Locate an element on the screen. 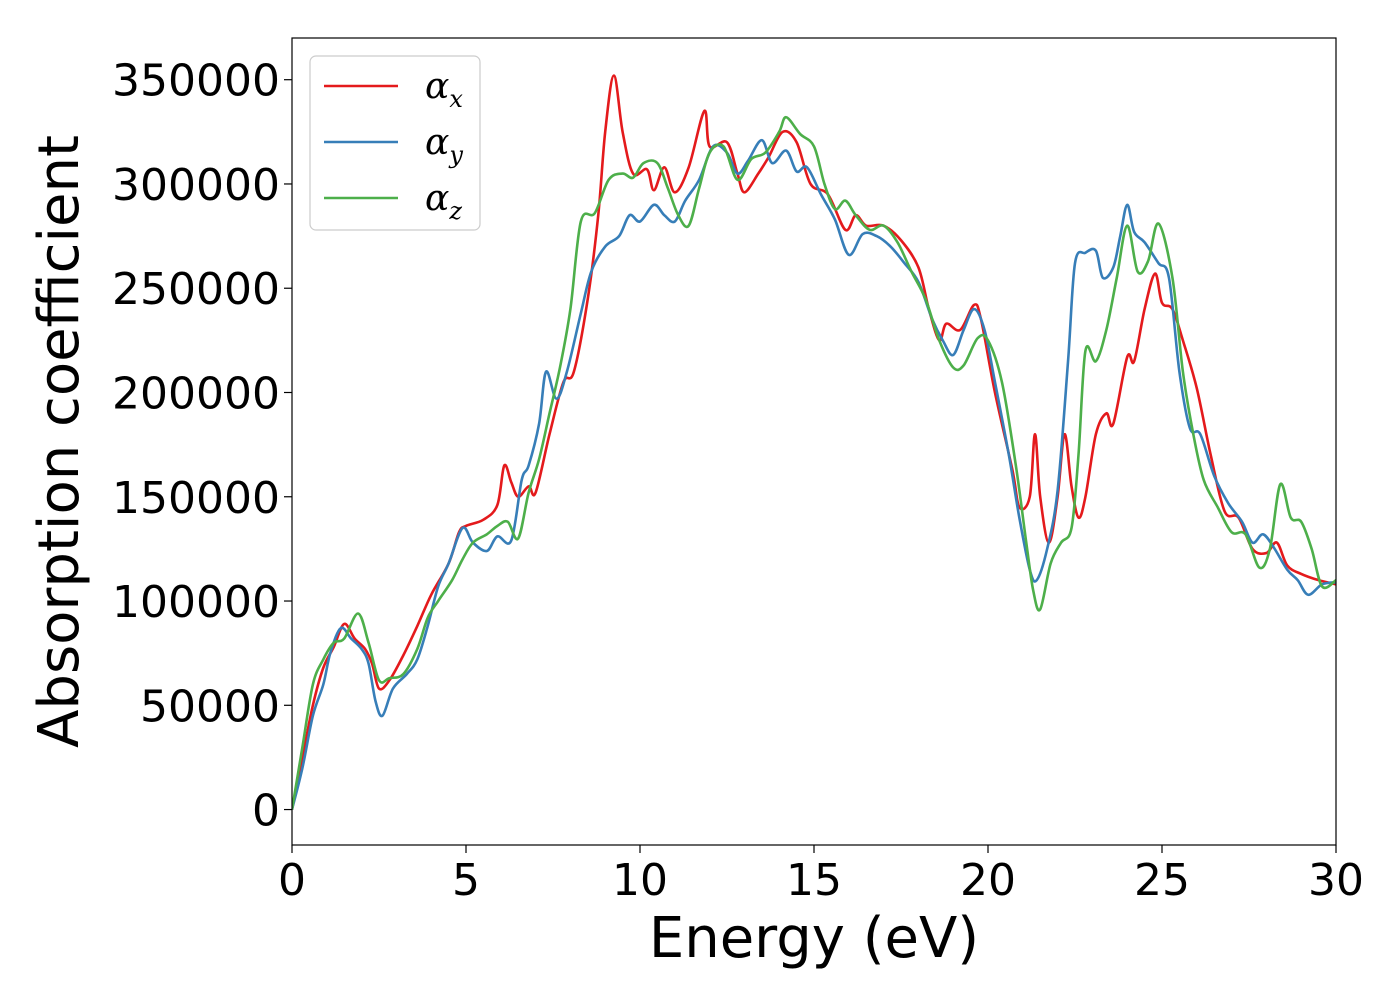  y-tick-label: 50000 is located at coordinates (210, 706).